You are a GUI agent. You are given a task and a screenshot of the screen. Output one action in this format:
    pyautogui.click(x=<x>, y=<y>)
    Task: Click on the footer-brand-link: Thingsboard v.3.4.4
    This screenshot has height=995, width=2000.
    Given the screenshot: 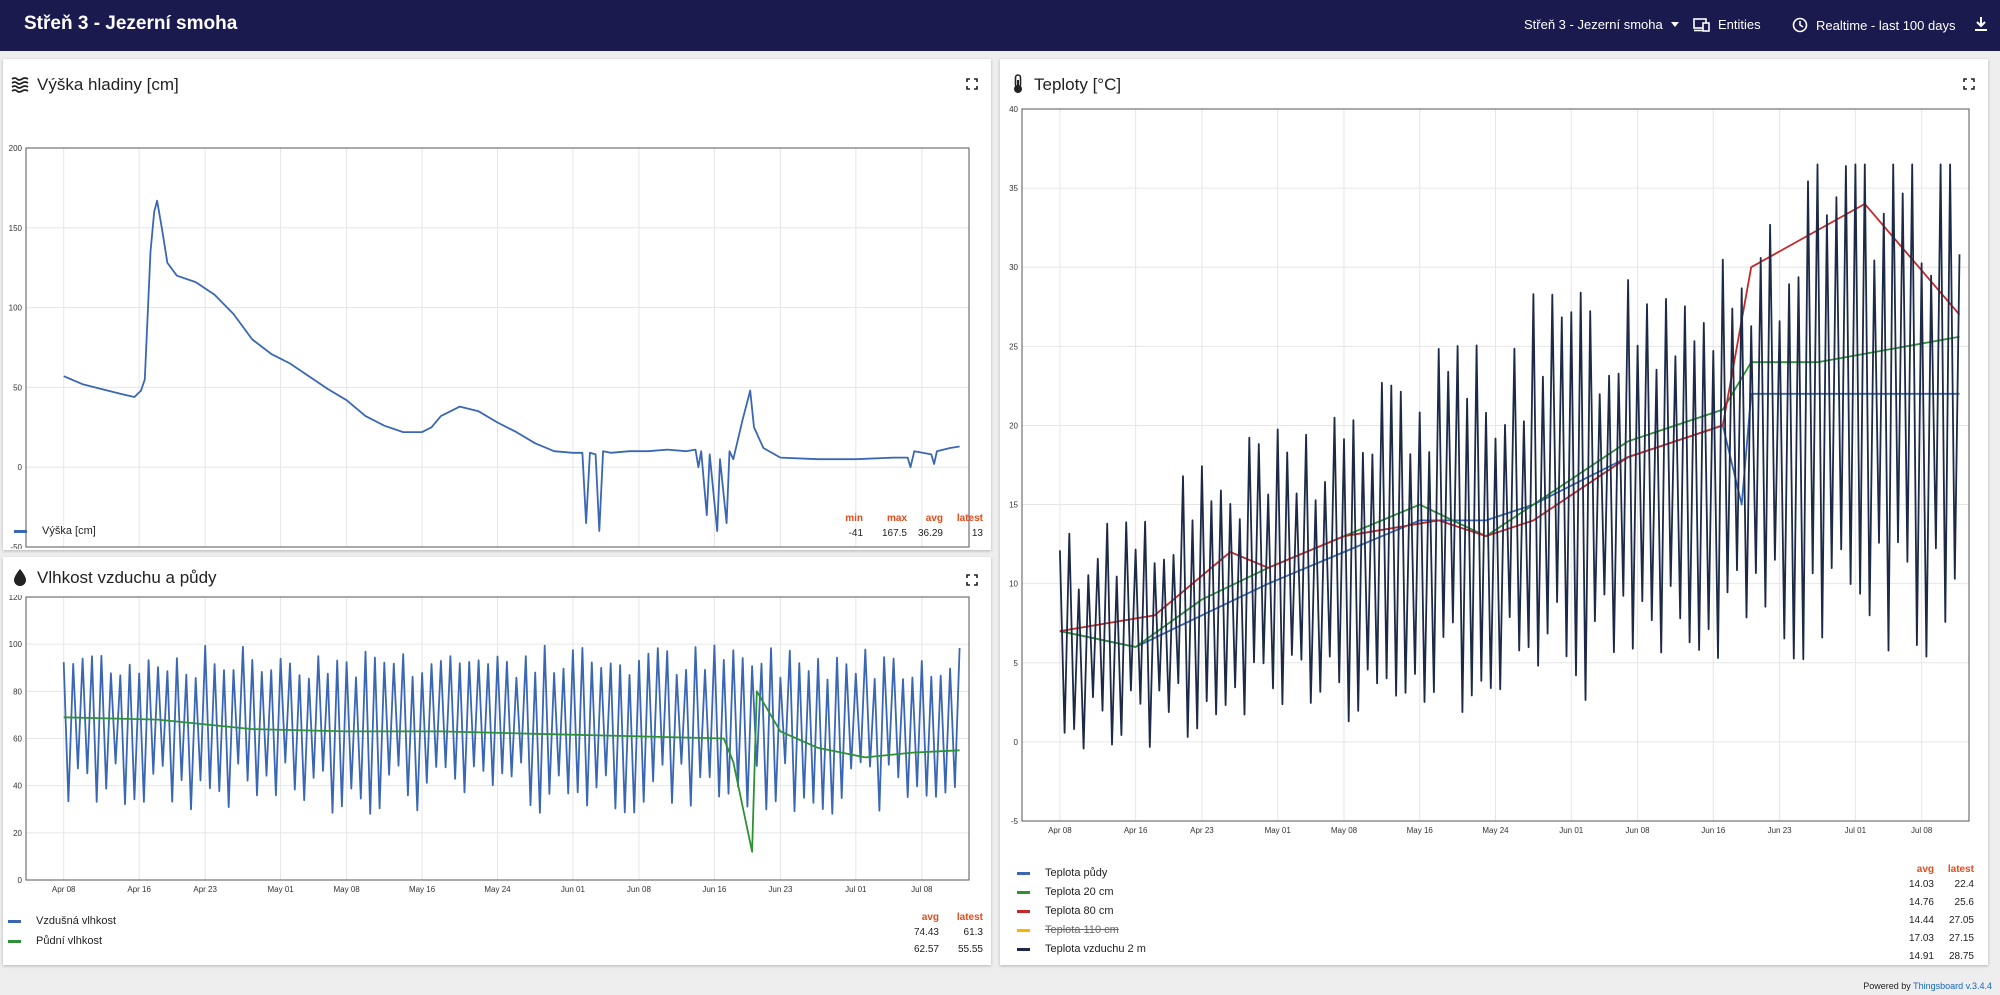 What is the action you would take?
    pyautogui.click(x=1952, y=986)
    